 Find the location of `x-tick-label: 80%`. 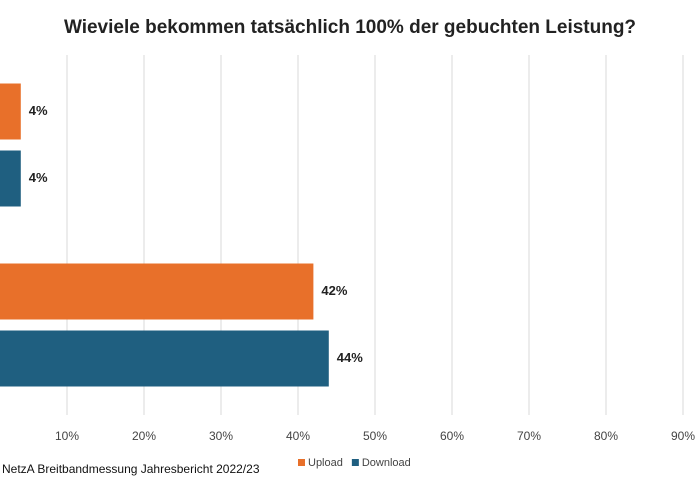

x-tick-label: 80% is located at coordinates (606, 436).